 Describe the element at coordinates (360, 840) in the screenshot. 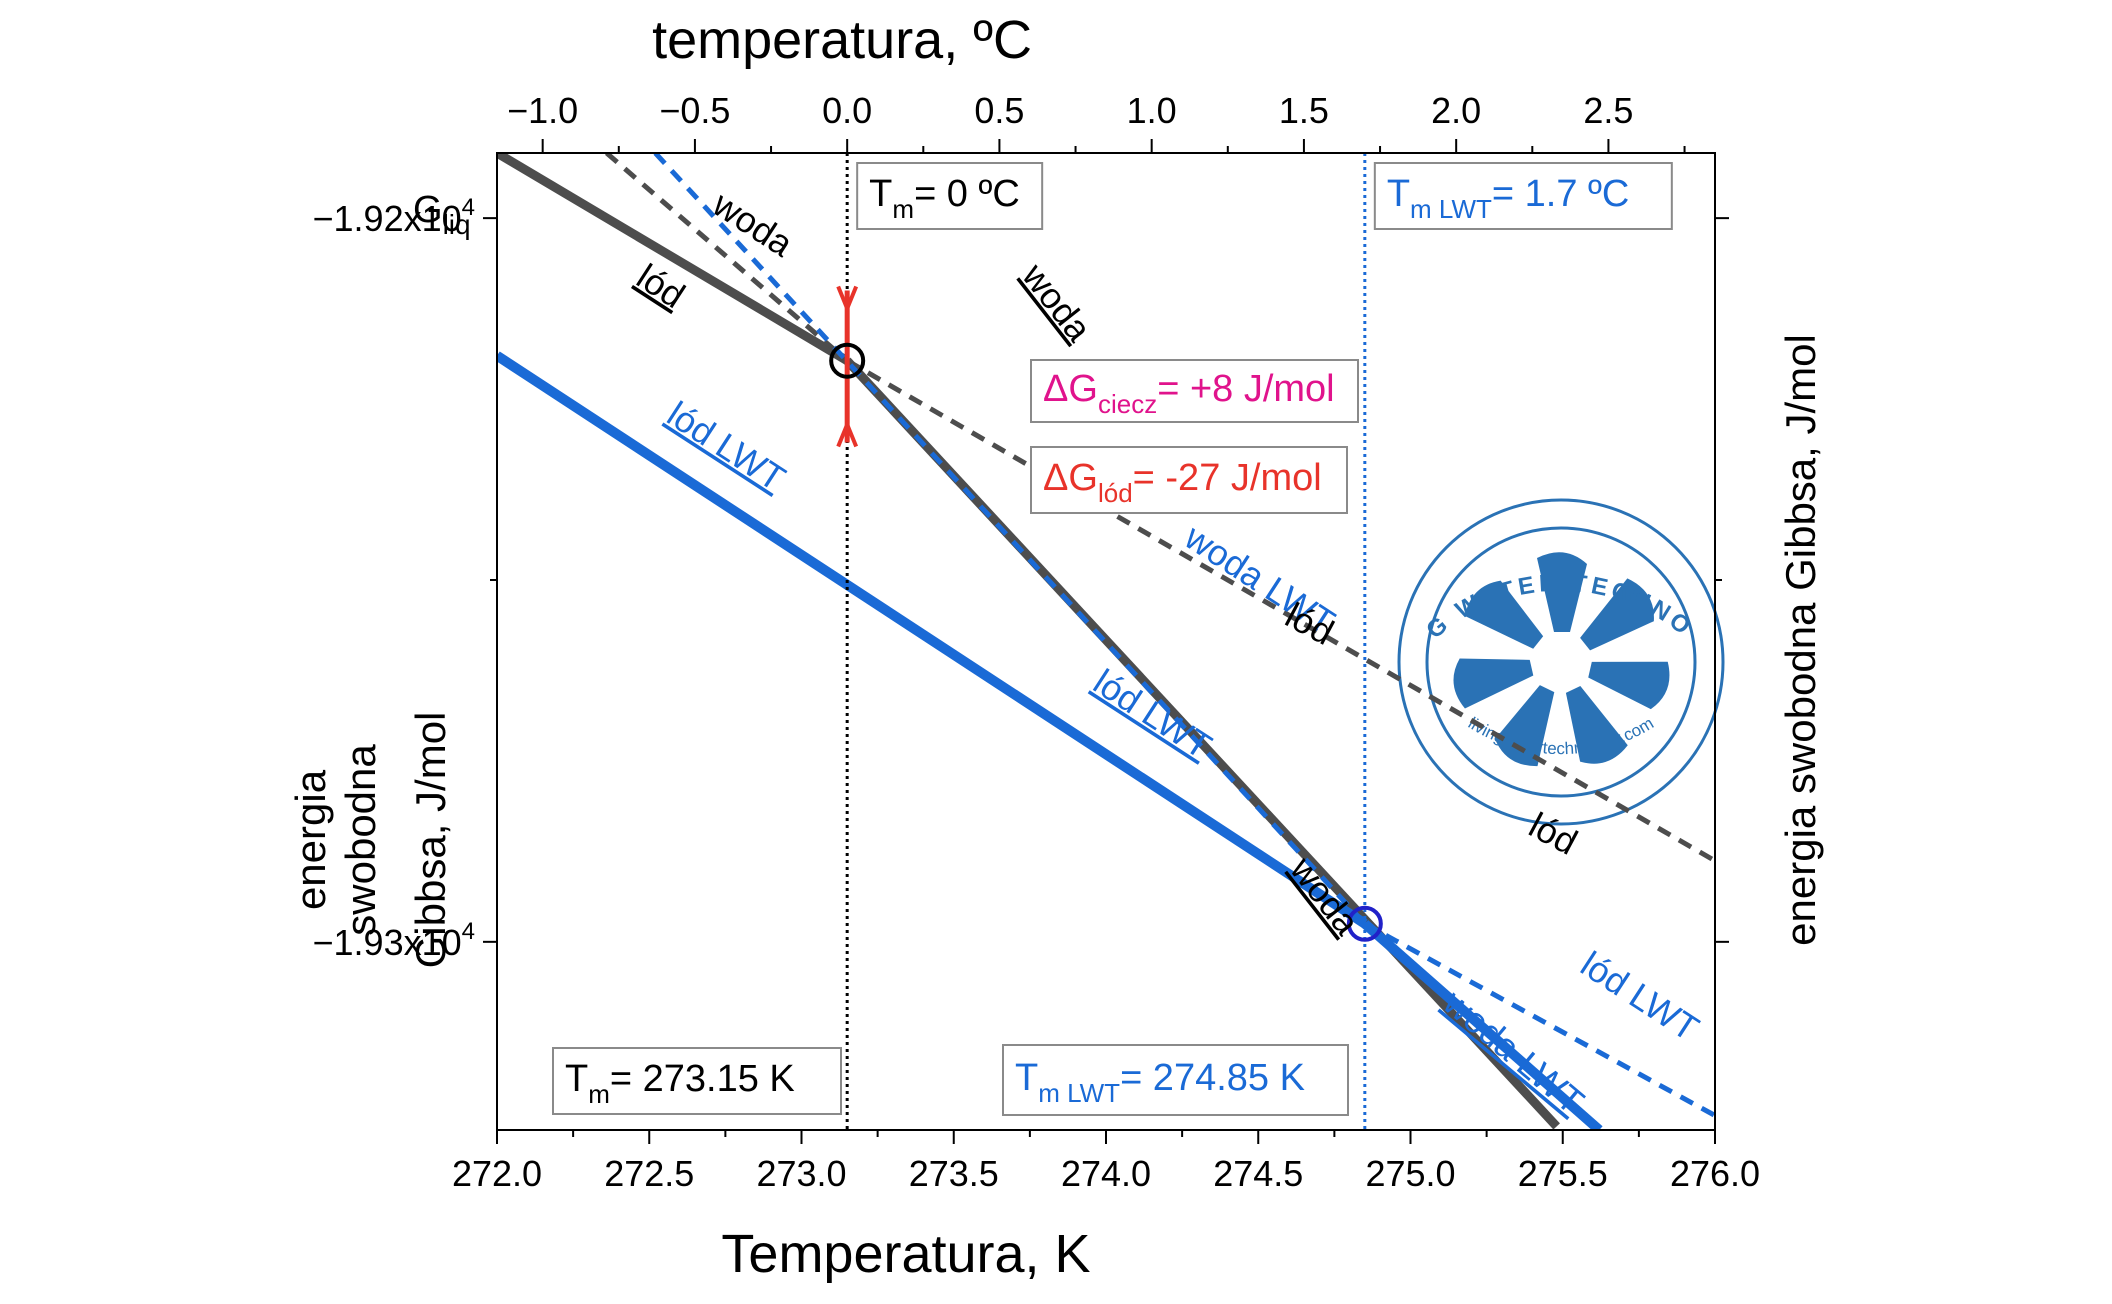

I see `y-axis-title-left-line2: swobodna` at that location.